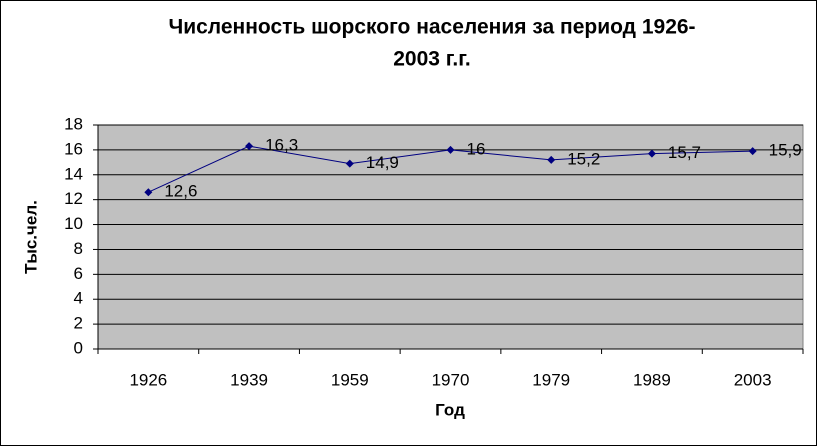  Describe the element at coordinates (450, 409) in the screenshot. I see `x-axis-title: Год` at that location.